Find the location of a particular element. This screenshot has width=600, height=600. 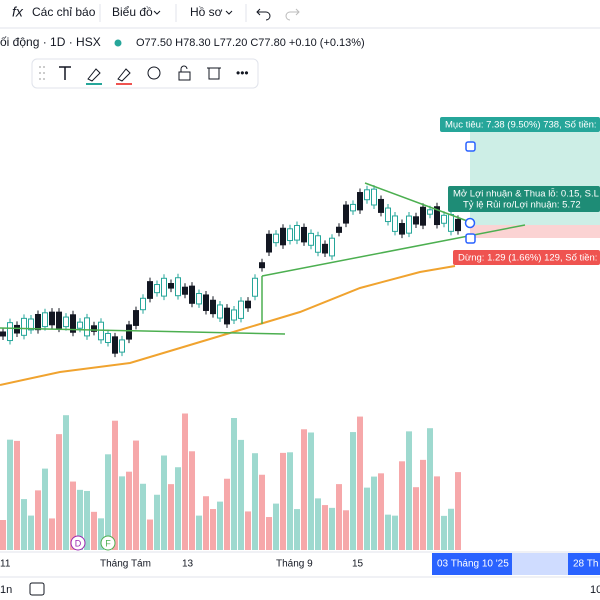

ratio-label: Tỷ lệ Rủi ro/Lợi nhuận: 5.72 is located at coordinates (522, 205).